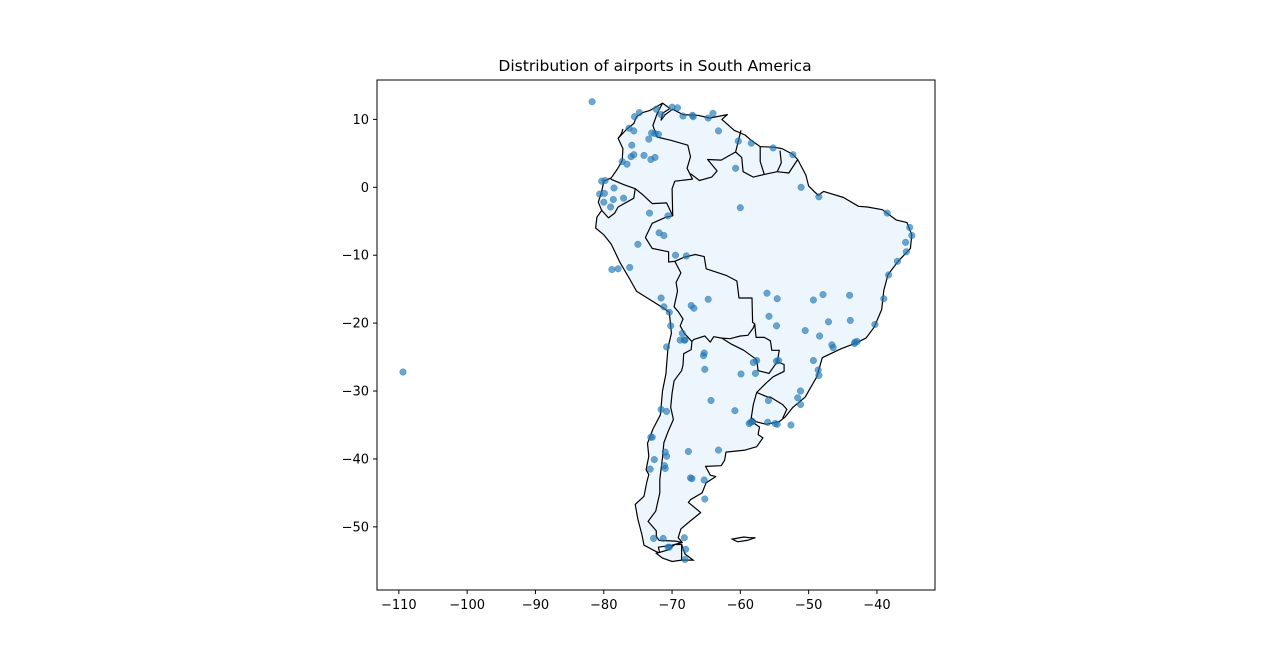 This screenshot has height=663, width=1280. I want to click on x-tick-label: −60, so click(740, 605).